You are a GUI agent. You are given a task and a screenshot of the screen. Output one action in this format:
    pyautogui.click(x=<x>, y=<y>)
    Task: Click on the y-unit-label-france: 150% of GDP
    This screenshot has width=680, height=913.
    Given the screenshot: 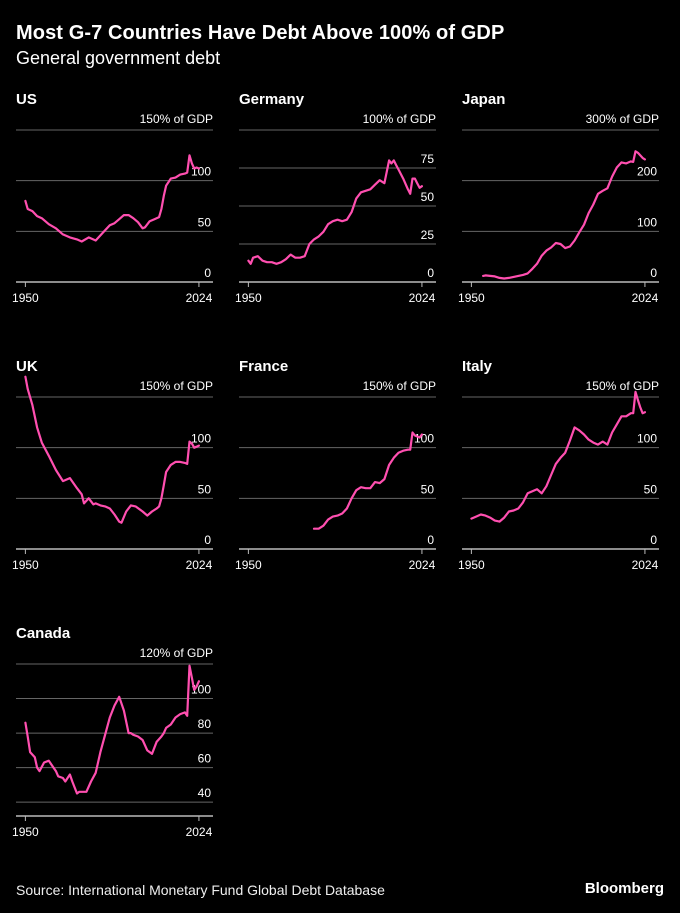 What is the action you would take?
    pyautogui.click(x=399, y=386)
    